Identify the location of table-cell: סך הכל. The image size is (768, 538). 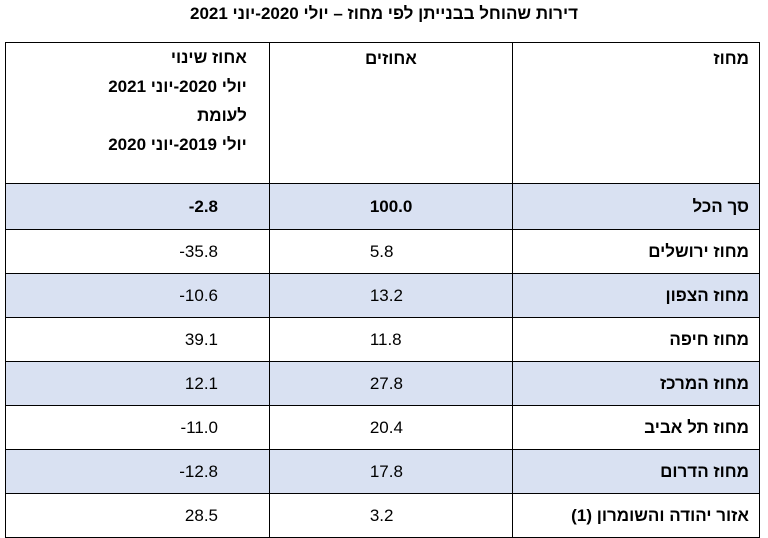
(636, 206).